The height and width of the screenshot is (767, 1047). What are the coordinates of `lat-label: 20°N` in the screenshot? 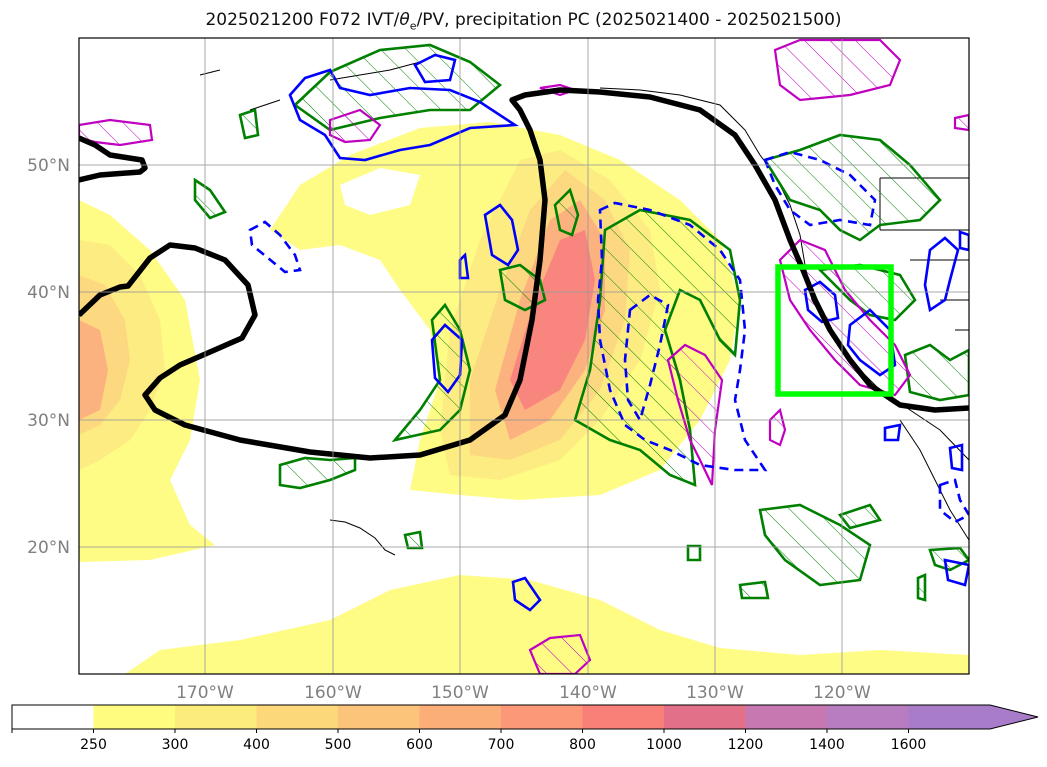 It's located at (48, 548).